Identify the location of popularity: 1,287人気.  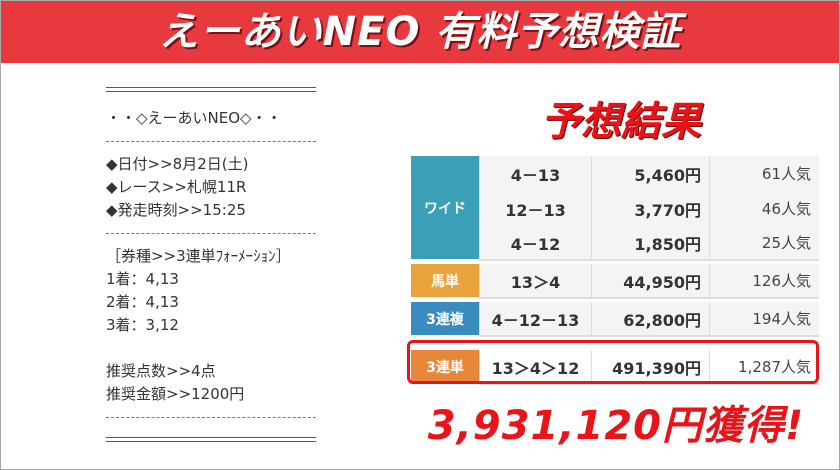
(764, 367).